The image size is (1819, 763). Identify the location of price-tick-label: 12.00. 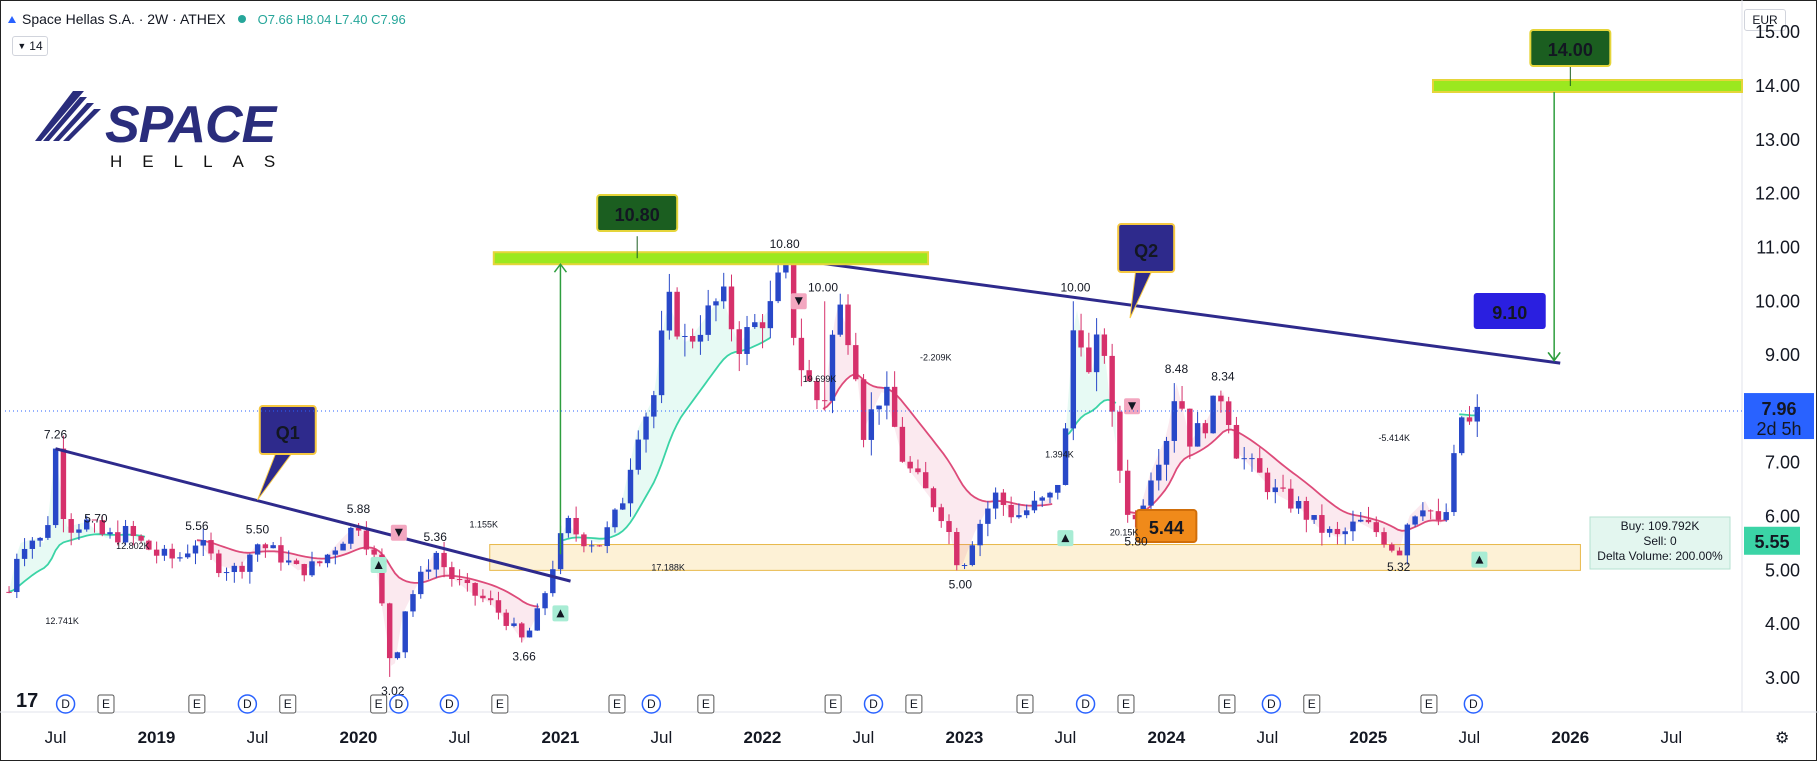
(1777, 194).